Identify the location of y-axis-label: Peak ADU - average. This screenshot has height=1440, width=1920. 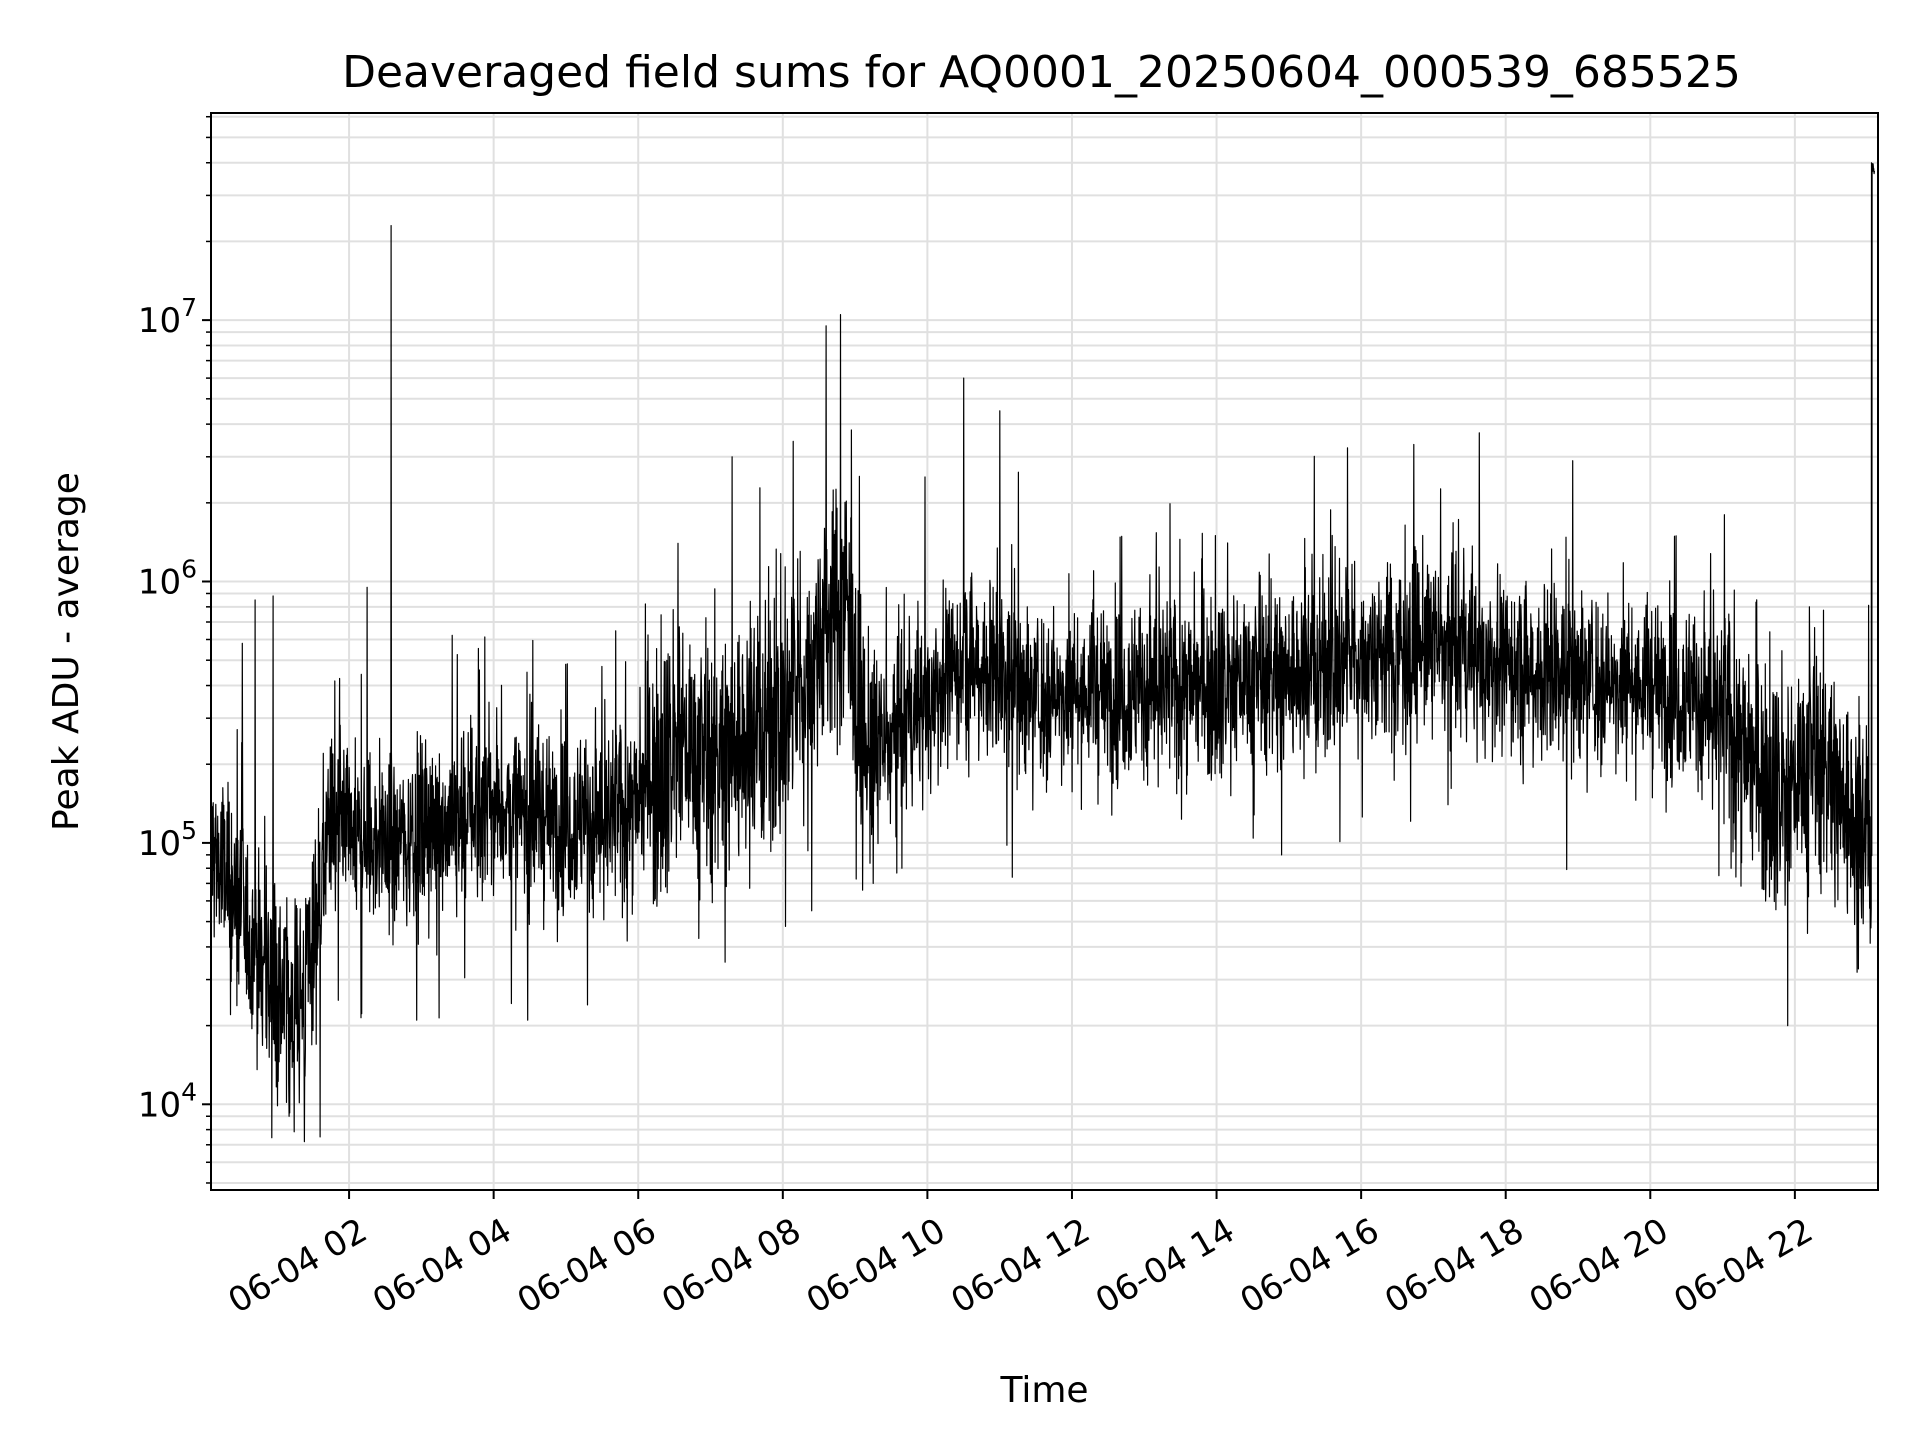
(66, 651).